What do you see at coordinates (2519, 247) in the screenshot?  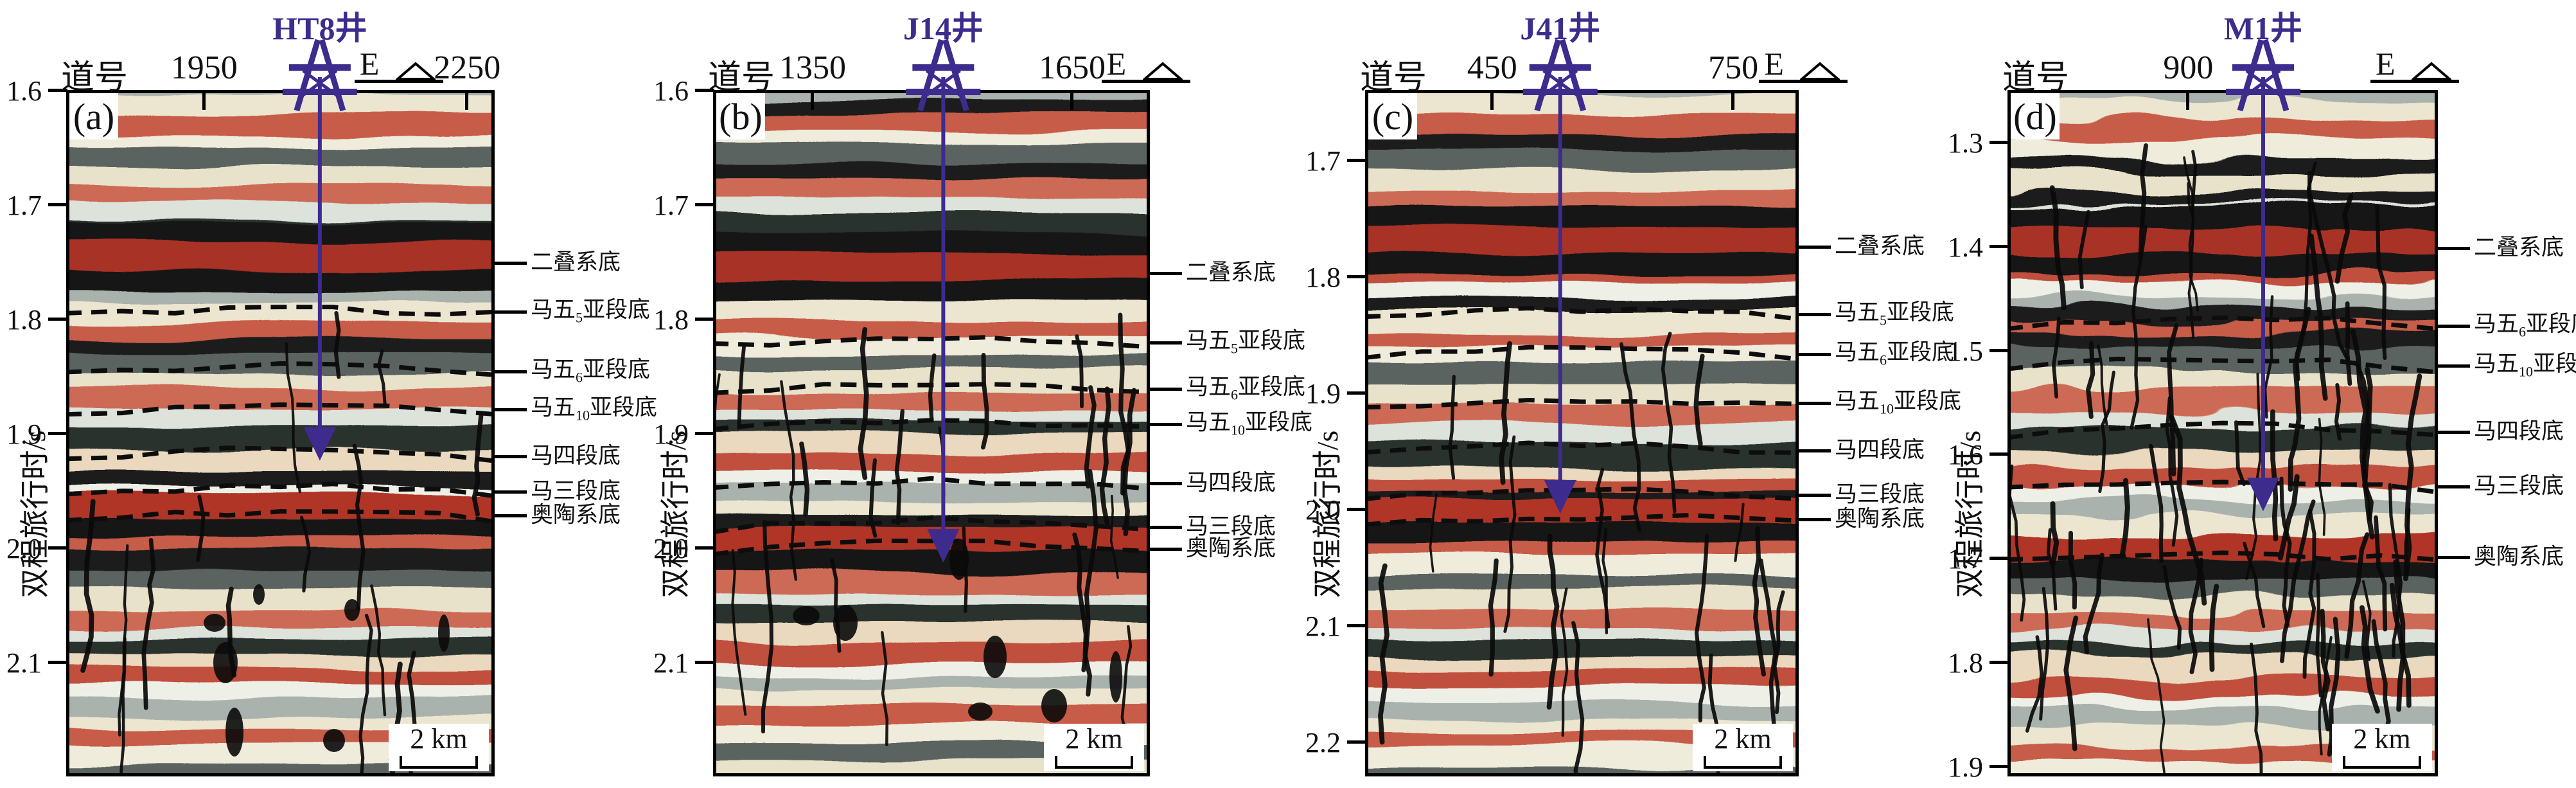 I see `horizon-label-(d)-0: 二叠系底` at bounding box center [2519, 247].